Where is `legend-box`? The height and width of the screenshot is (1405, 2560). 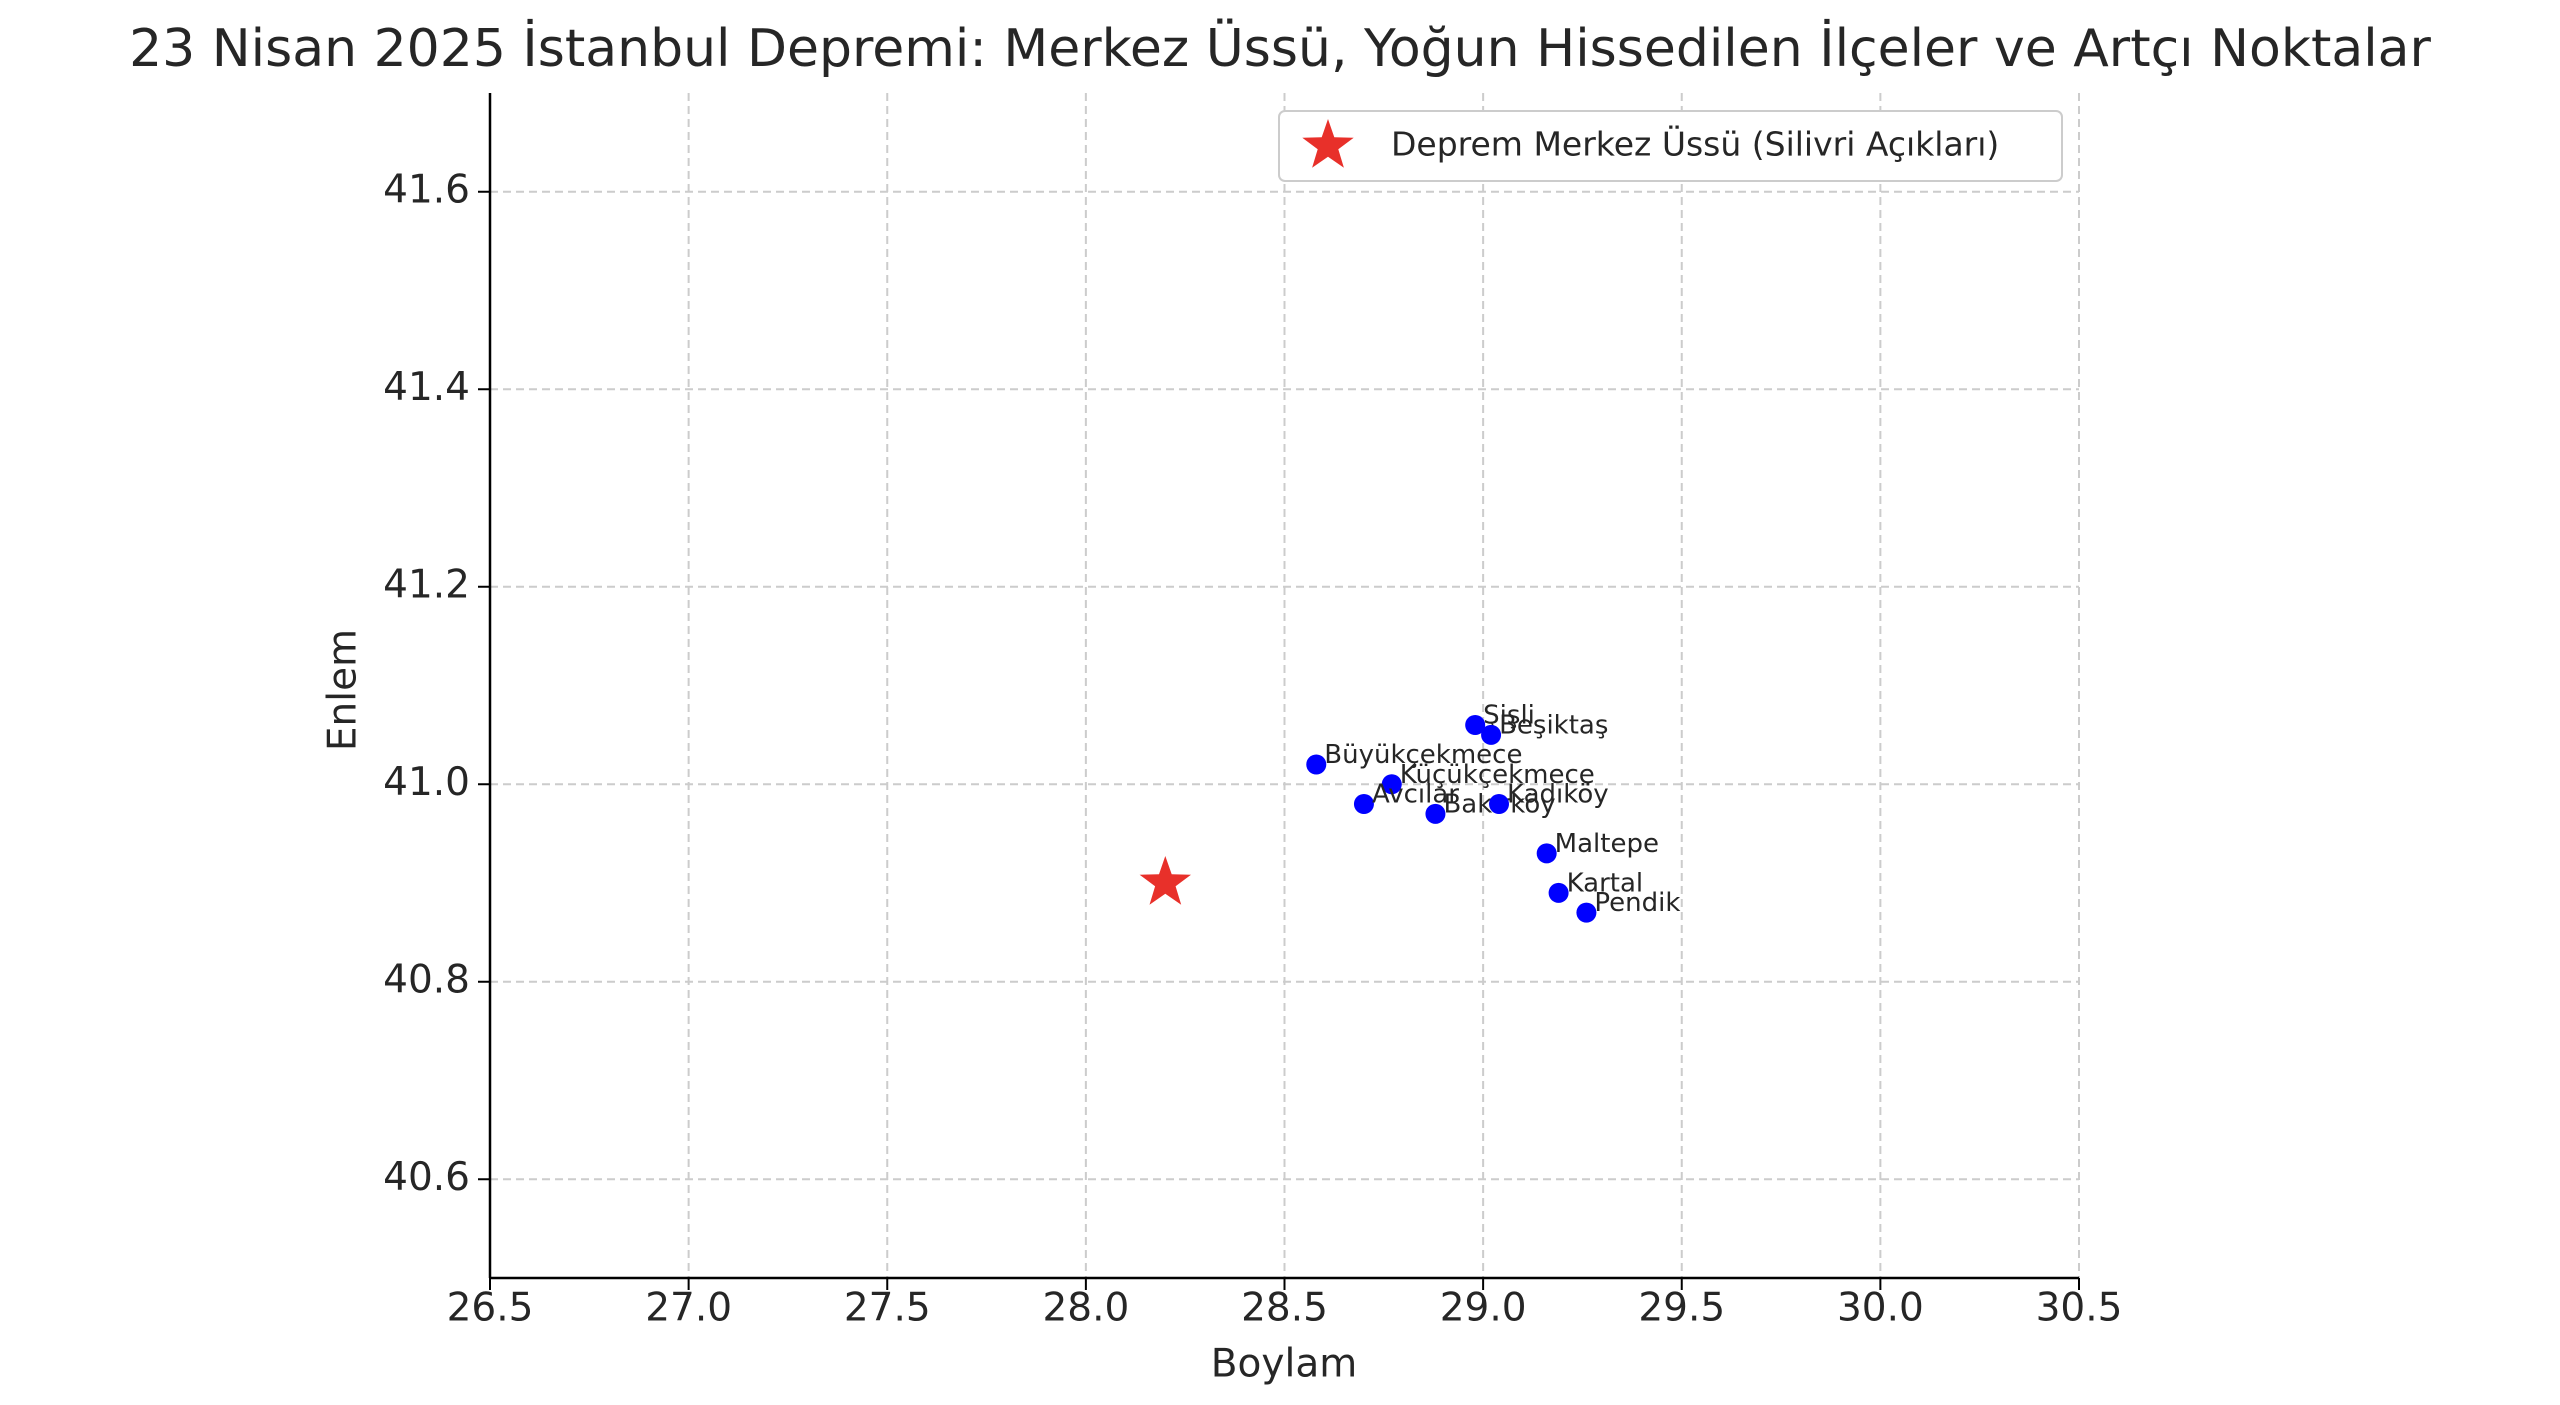 legend-box is located at coordinates (1670, 146).